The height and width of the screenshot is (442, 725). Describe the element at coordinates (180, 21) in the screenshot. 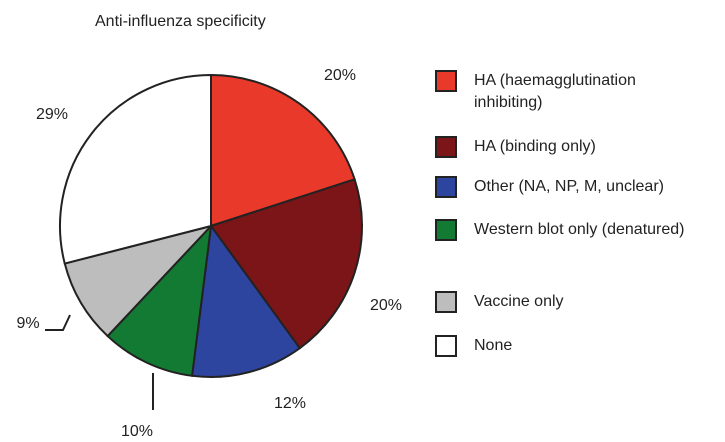

I see `chart-title: Anti-influenza specificity` at that location.